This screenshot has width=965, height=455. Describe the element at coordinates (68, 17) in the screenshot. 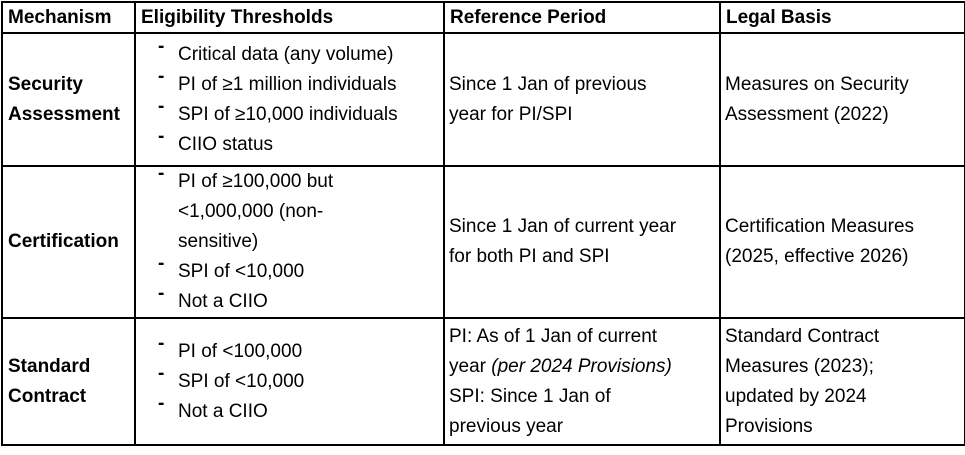

I see `header-mechanism: Mechanism` at that location.